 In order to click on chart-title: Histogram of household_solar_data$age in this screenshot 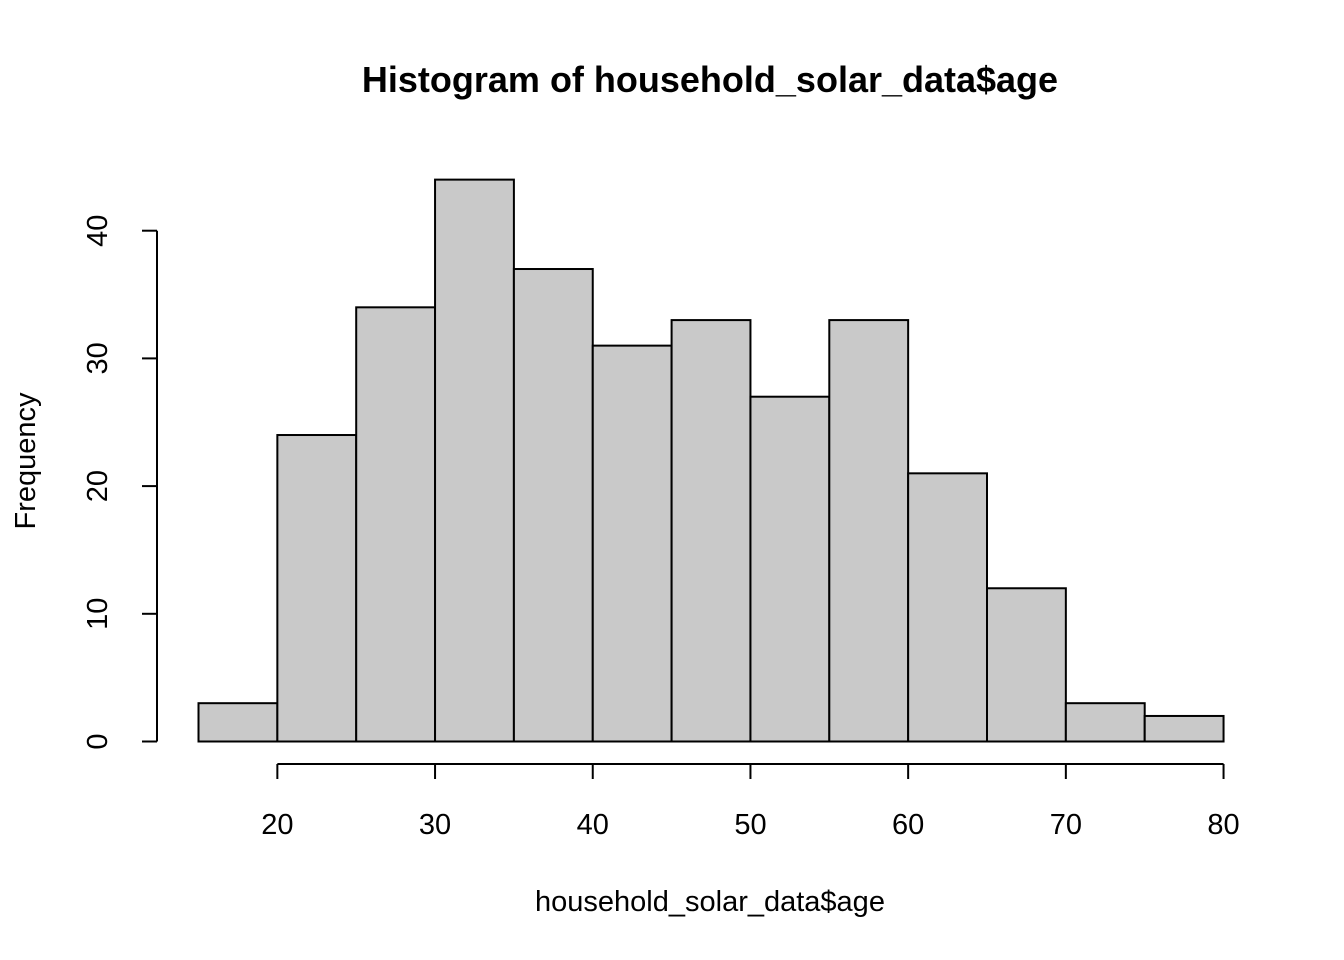, I will do `click(710, 79)`.